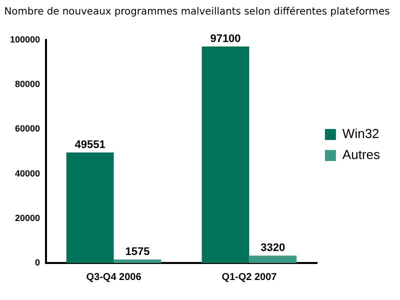 The width and height of the screenshot is (400, 300). I want to click on data-label: 49551, so click(90, 145).